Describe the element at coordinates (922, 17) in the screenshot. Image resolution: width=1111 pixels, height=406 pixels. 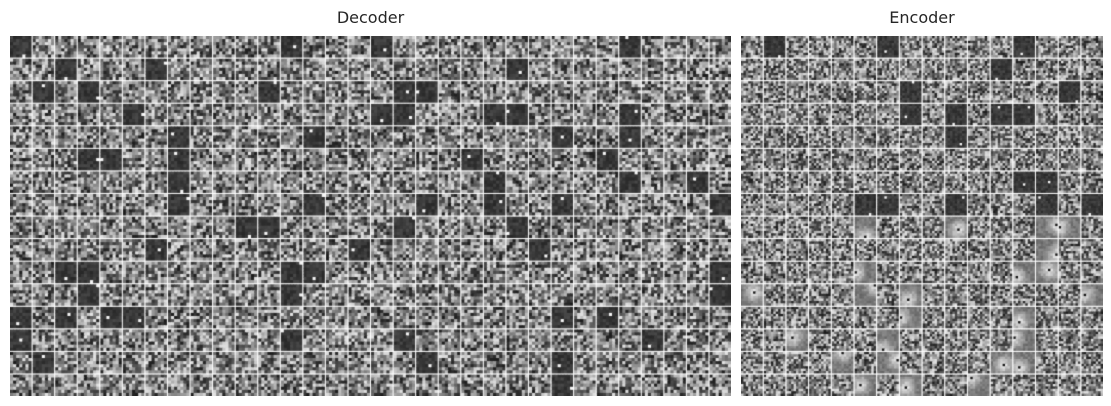
I see `encoder-title: Encoder` at that location.